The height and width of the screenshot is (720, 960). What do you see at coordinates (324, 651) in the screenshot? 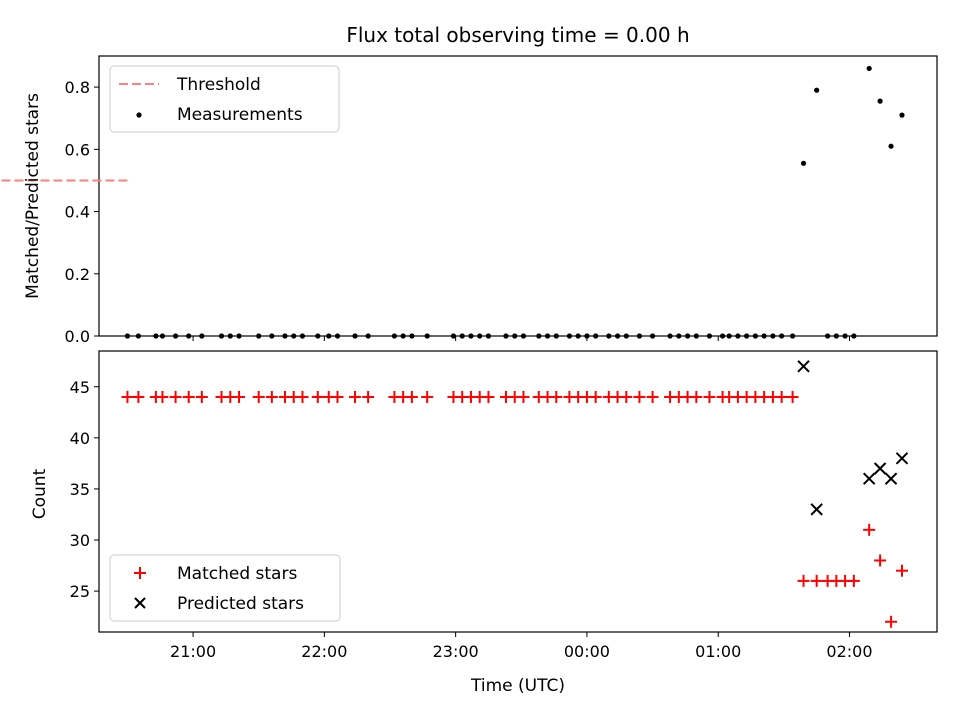
I see `x-tick-label-1: 22:00` at bounding box center [324, 651].